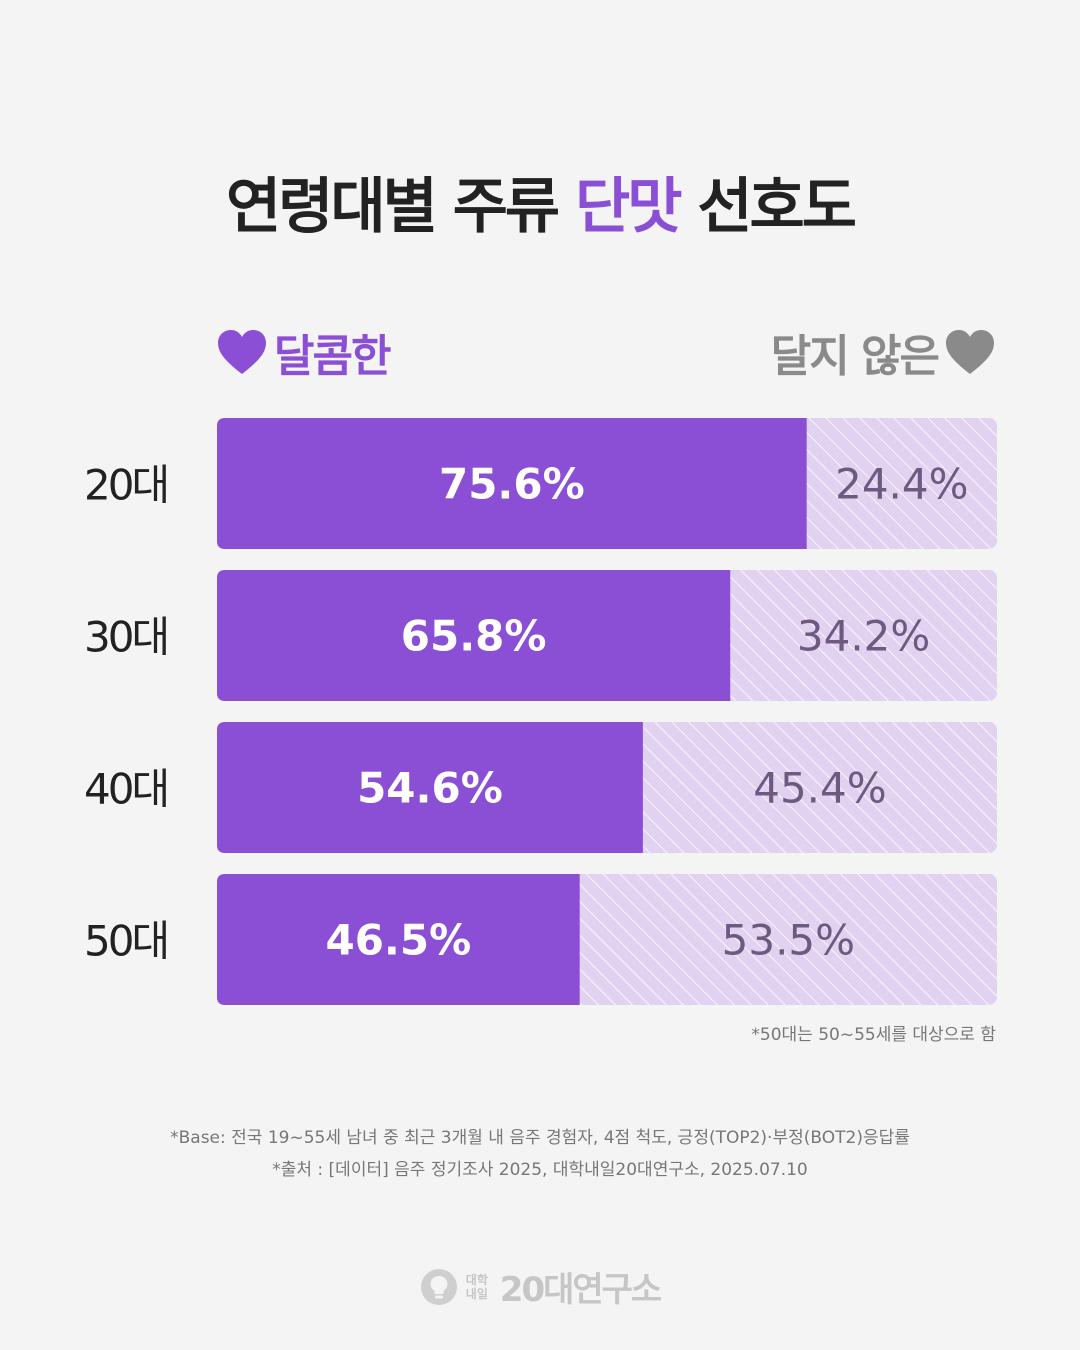  What do you see at coordinates (788, 940) in the screenshot?
I see `data-label-not-sweet: 53.5%` at bounding box center [788, 940].